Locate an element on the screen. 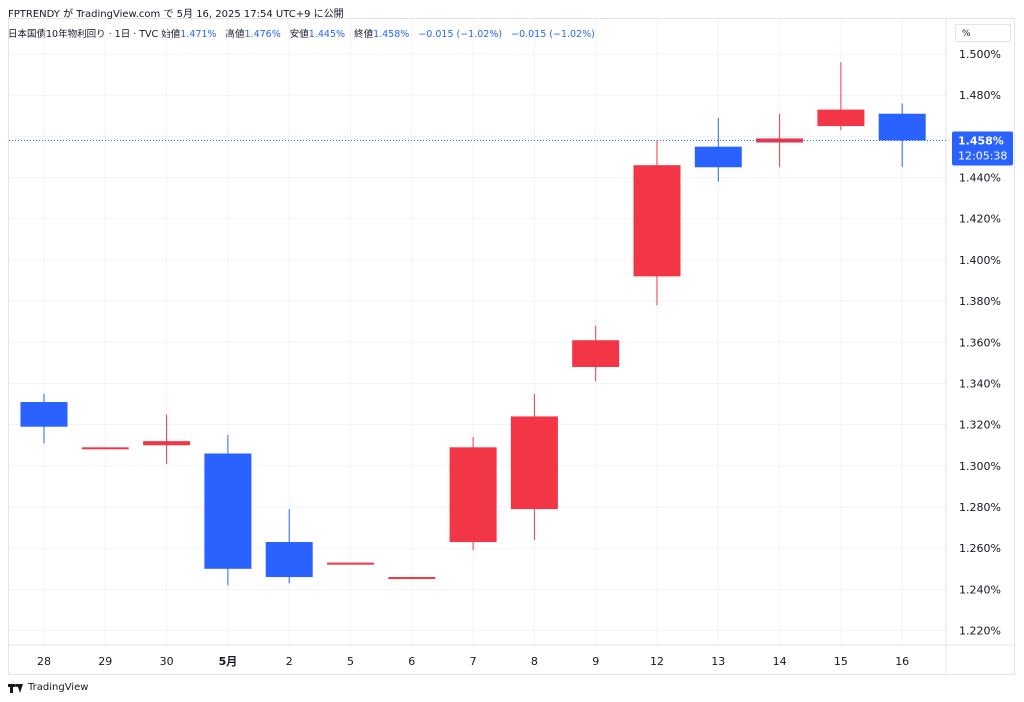 The height and width of the screenshot is (702, 1024). close-label: 終値 is located at coordinates (364, 34).